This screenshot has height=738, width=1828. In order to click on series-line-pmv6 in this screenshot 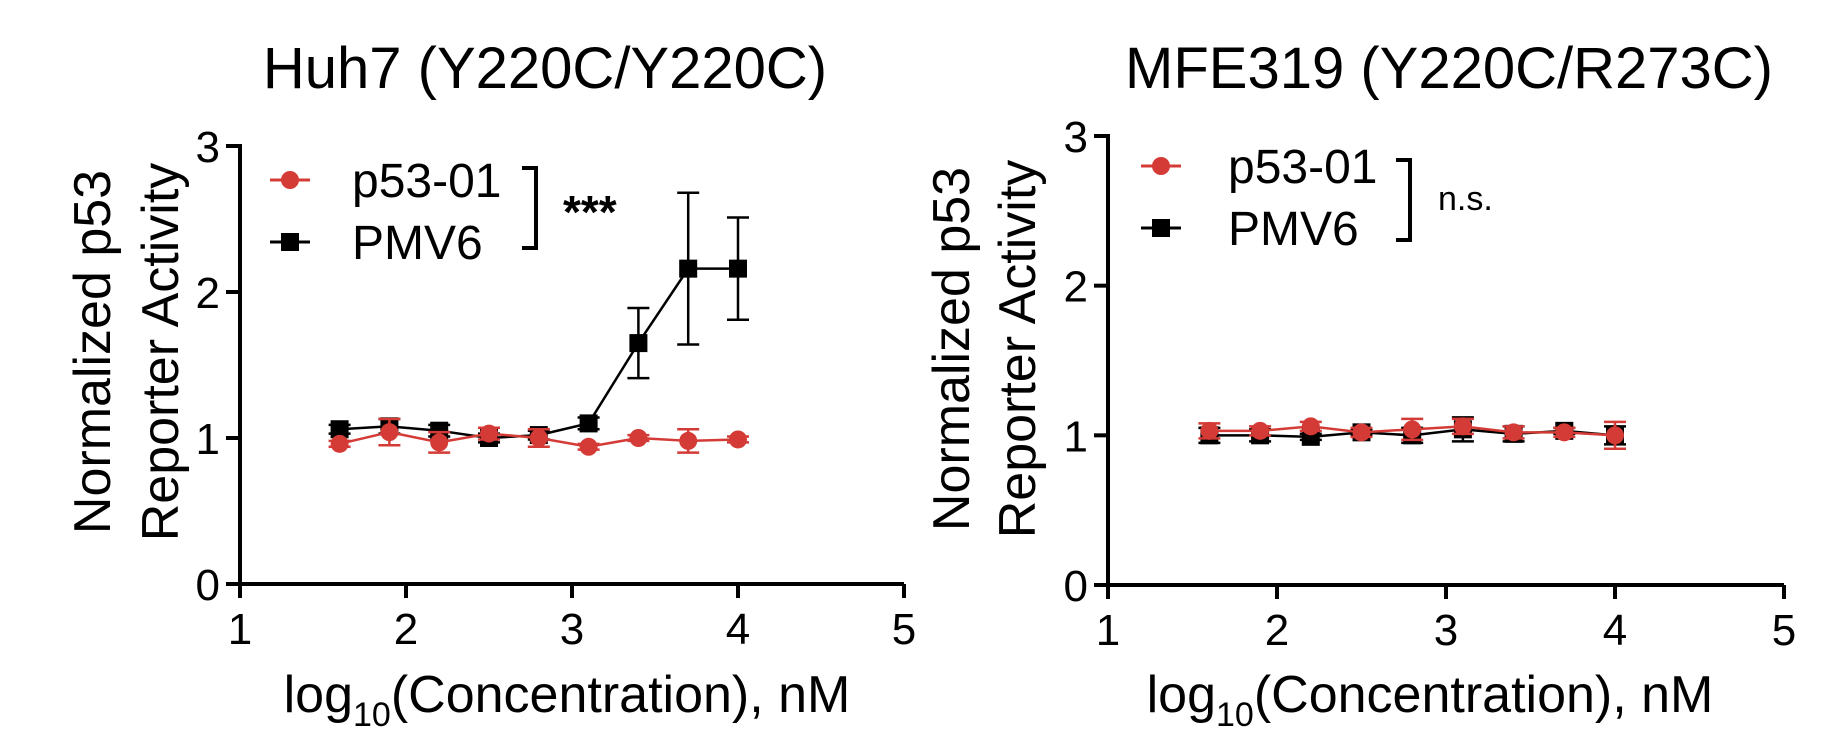, I will do `click(538, 353)`.